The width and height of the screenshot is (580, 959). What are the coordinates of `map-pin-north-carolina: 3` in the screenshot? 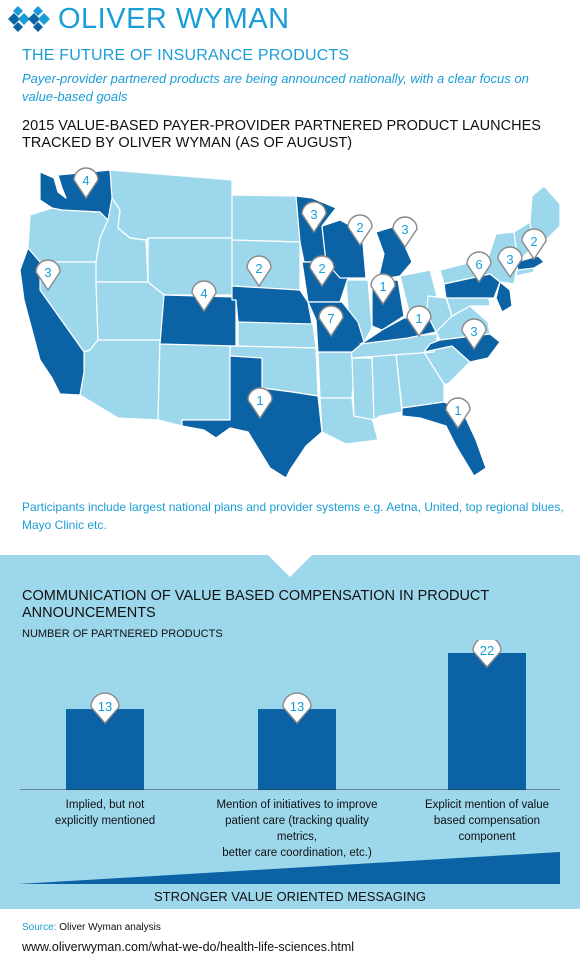 It's located at (474, 334).